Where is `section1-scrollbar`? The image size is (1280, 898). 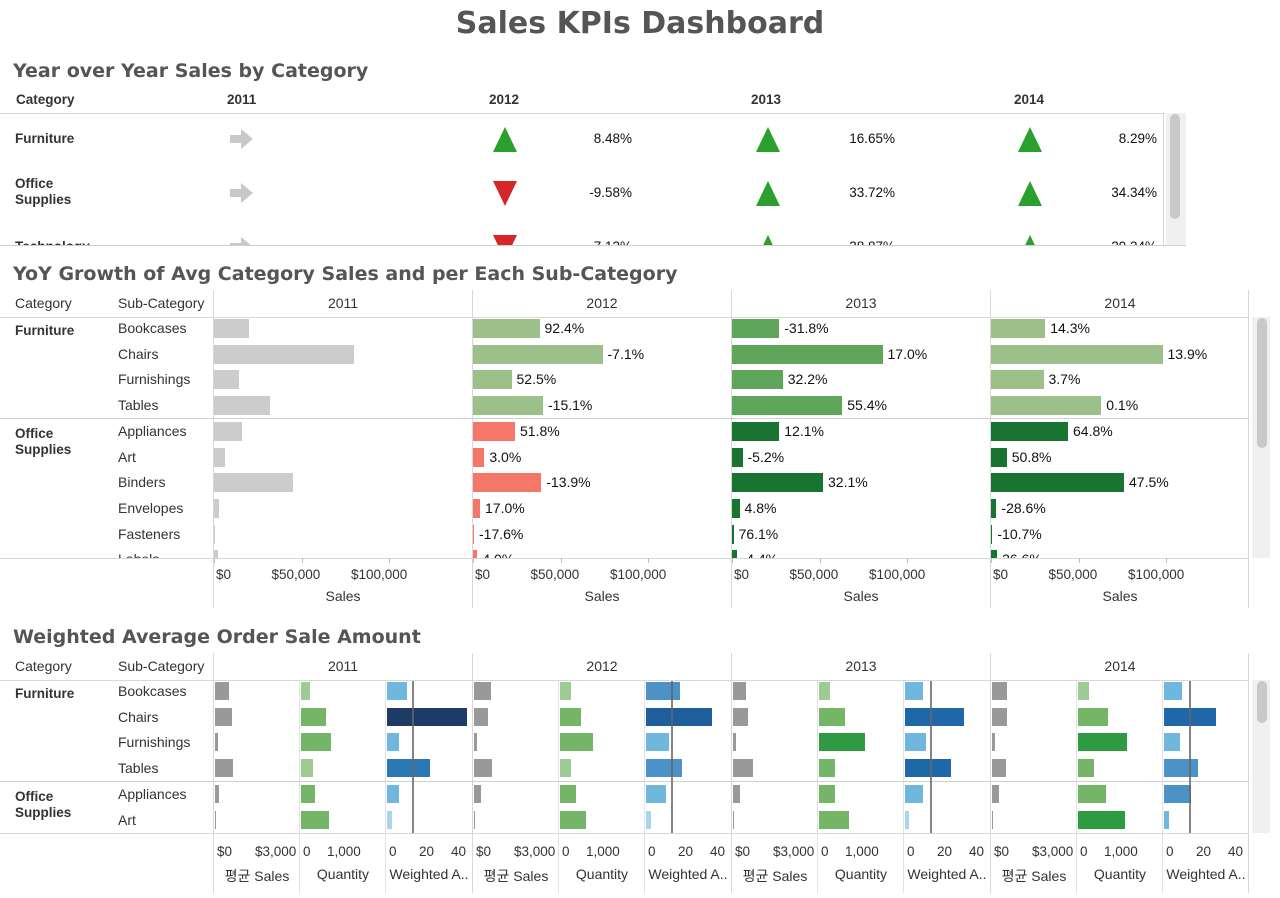 section1-scrollbar is located at coordinates (1175, 166).